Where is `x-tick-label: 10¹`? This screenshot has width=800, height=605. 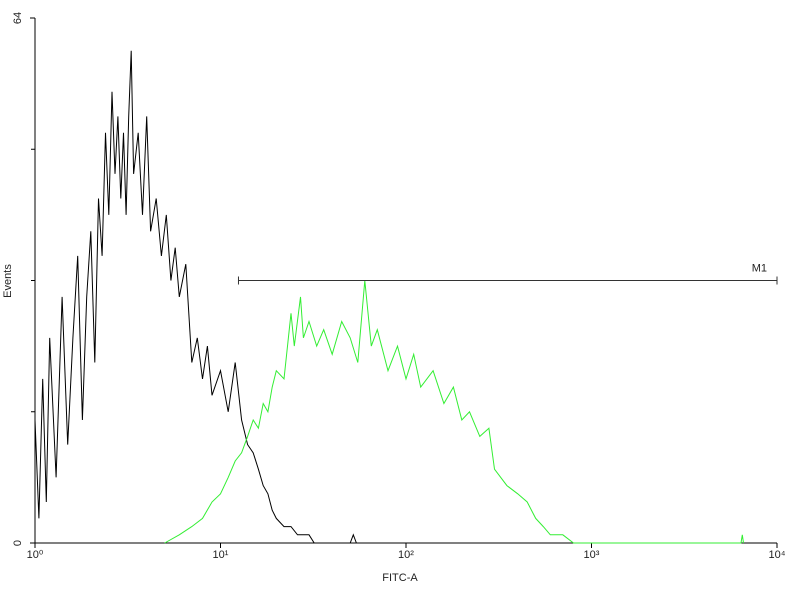
x-tick-label: 10¹ is located at coordinates (221, 555).